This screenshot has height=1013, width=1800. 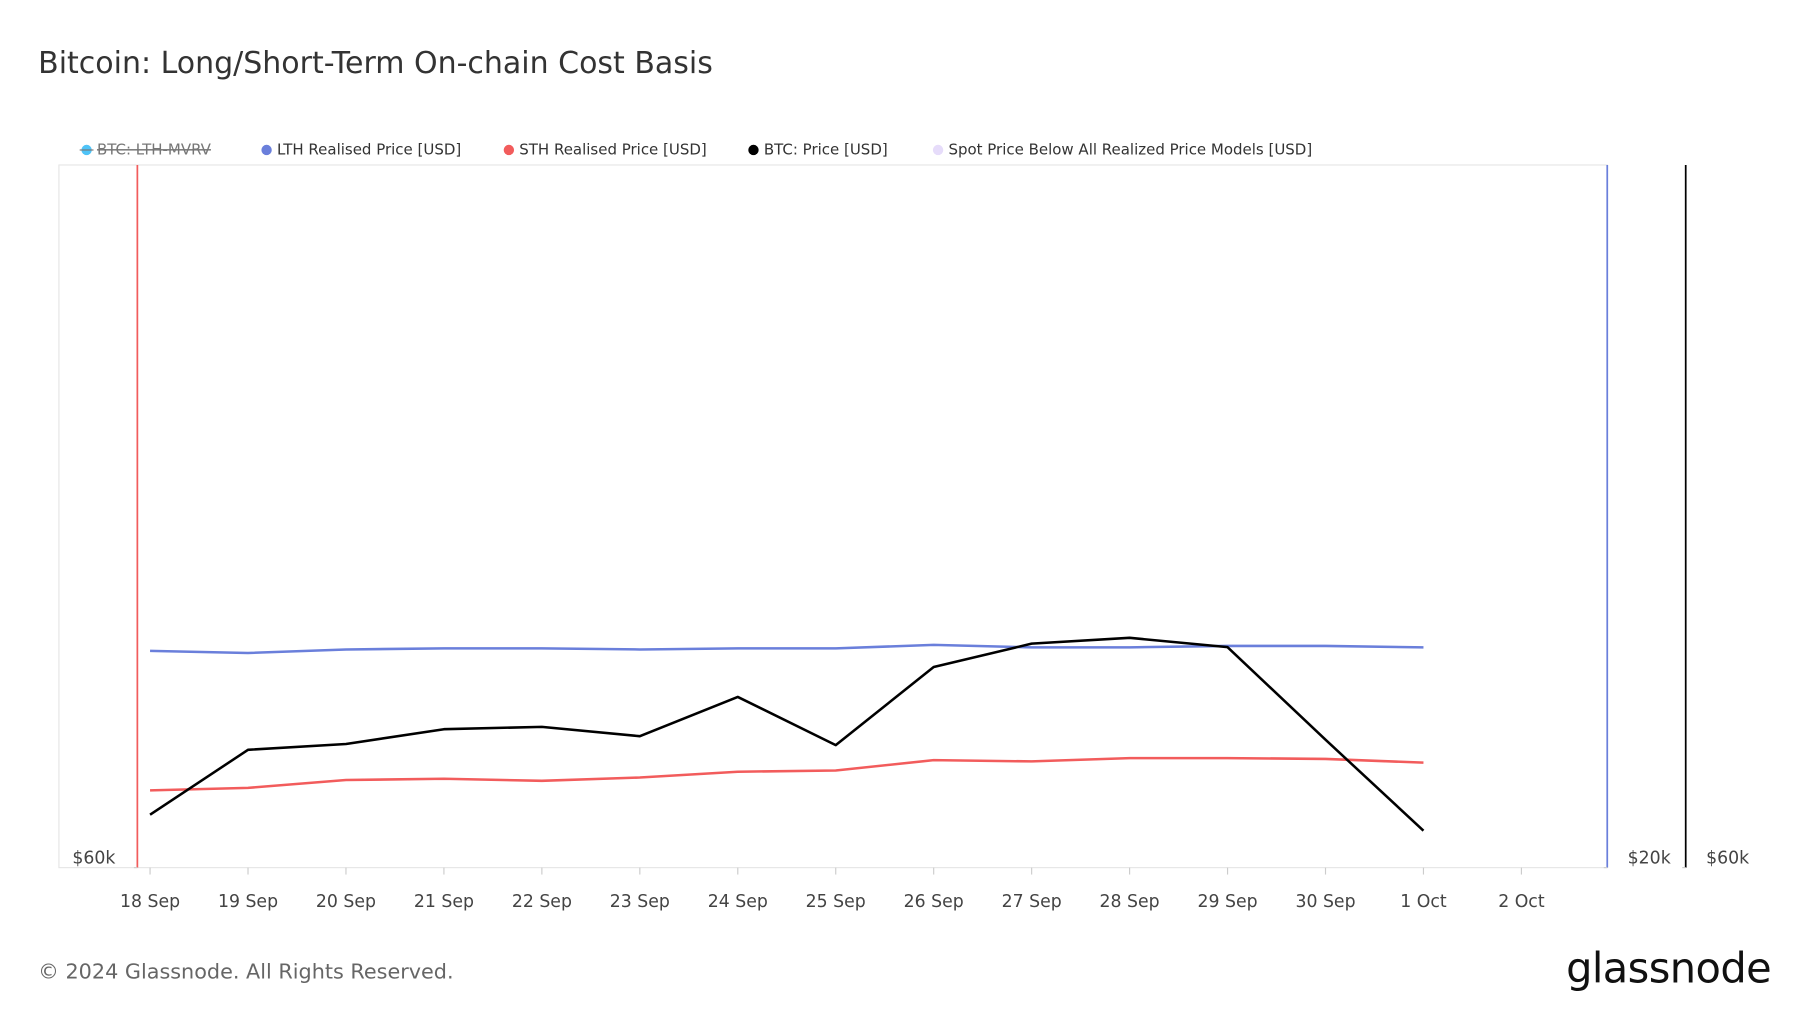 What do you see at coordinates (248, 902) in the screenshot?
I see `x-tick-label: 19 Sep` at bounding box center [248, 902].